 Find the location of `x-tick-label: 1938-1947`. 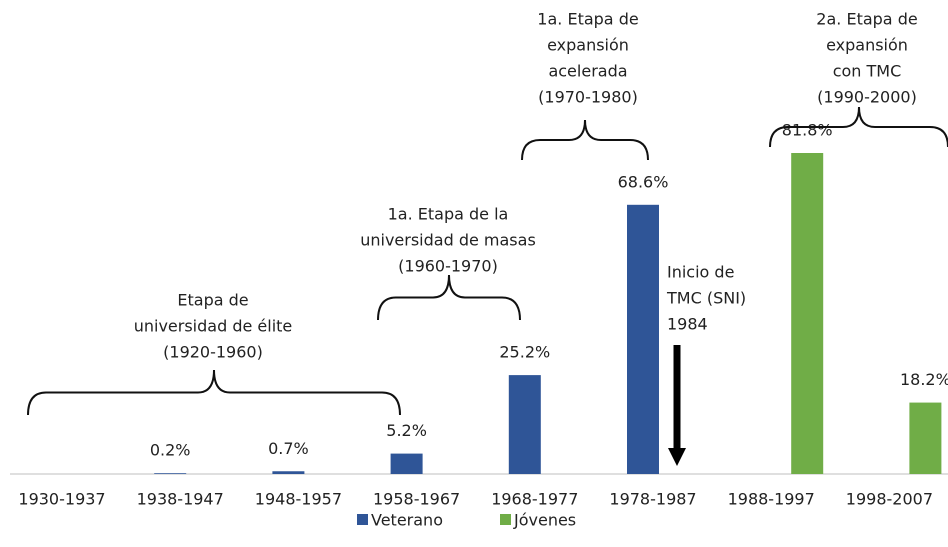

x-tick-label: 1938-1947 is located at coordinates (180, 499).